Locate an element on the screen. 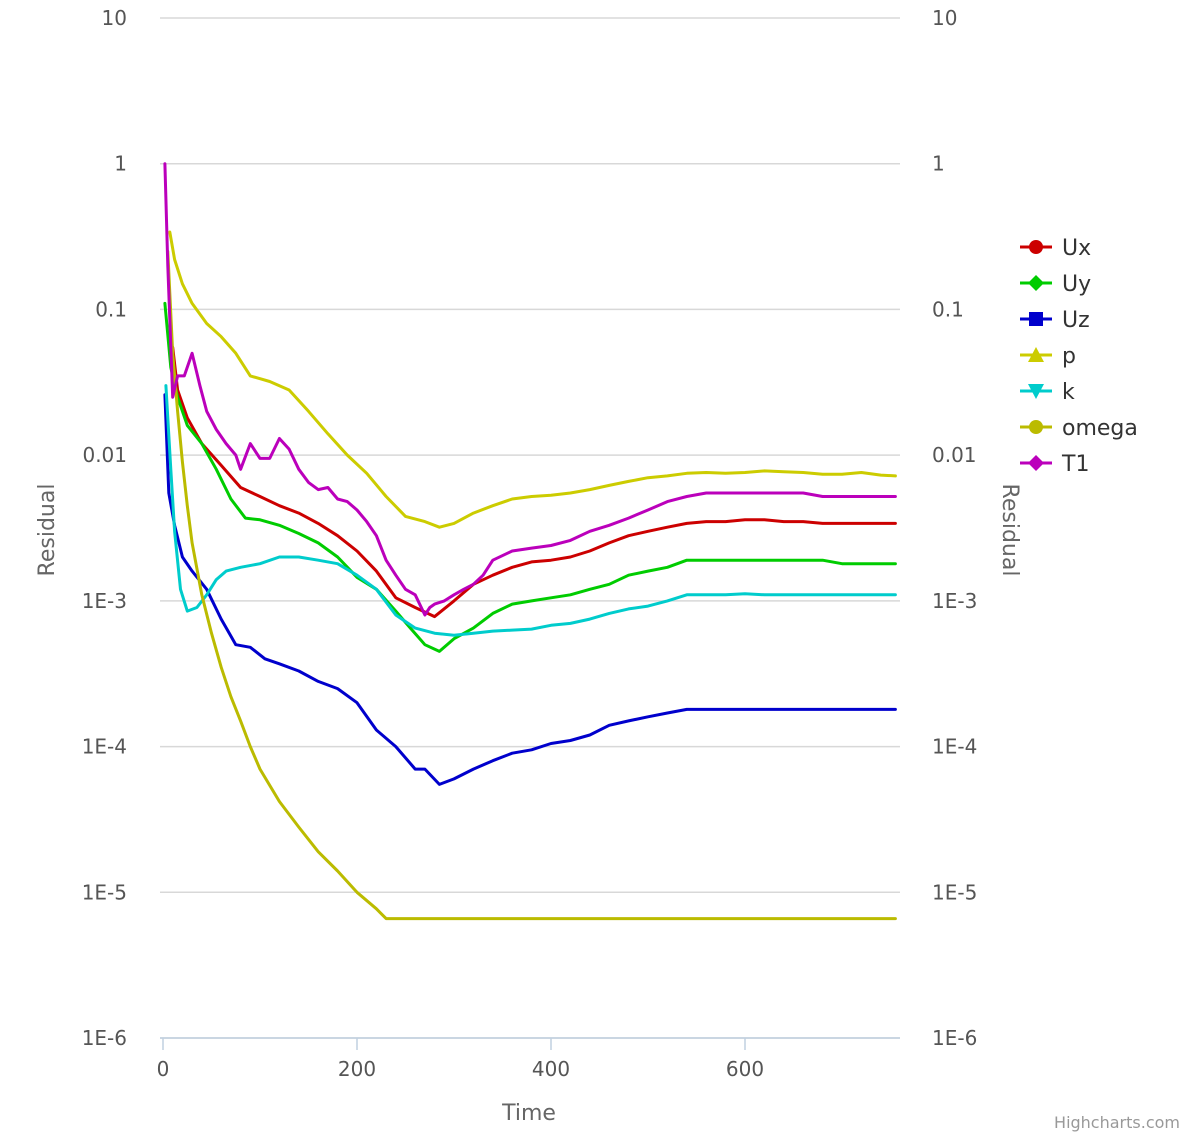 The height and width of the screenshot is (1138, 1200). y-tick-label-left: 0.1 is located at coordinates (111, 309).